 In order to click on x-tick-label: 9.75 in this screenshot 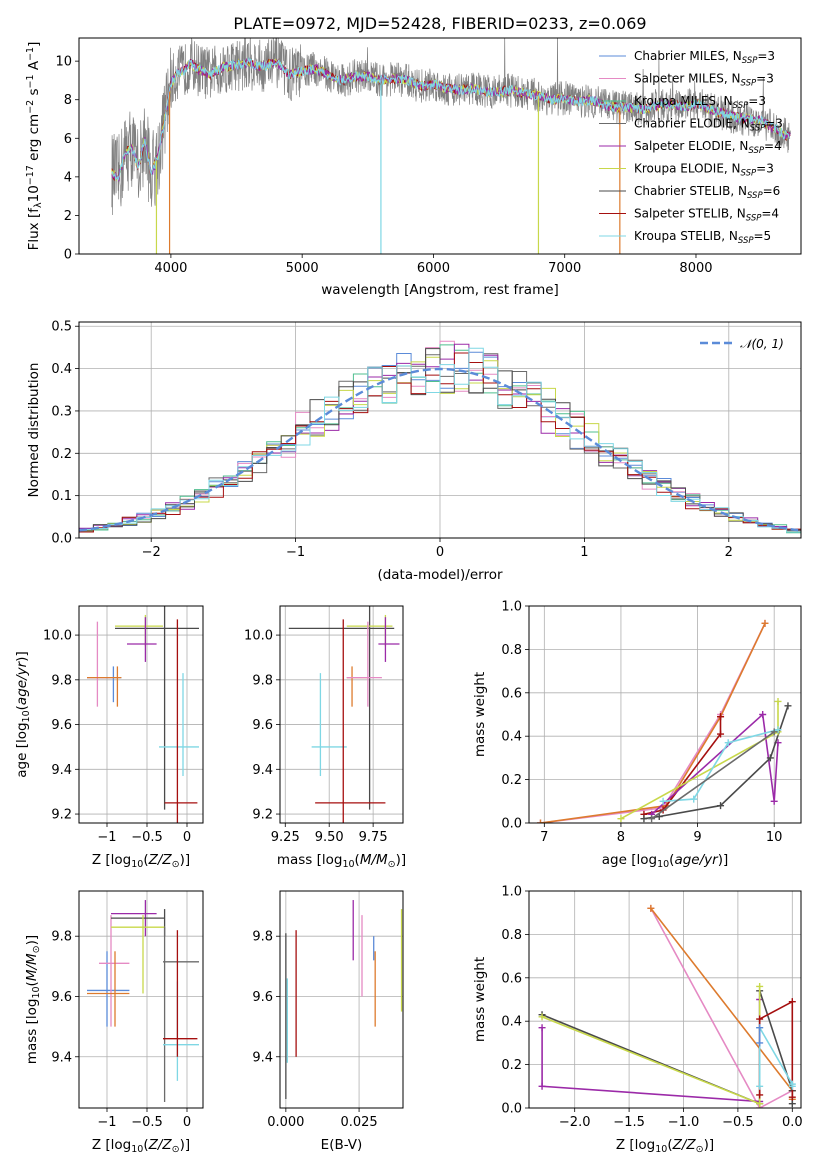, I will do `click(373, 837)`.